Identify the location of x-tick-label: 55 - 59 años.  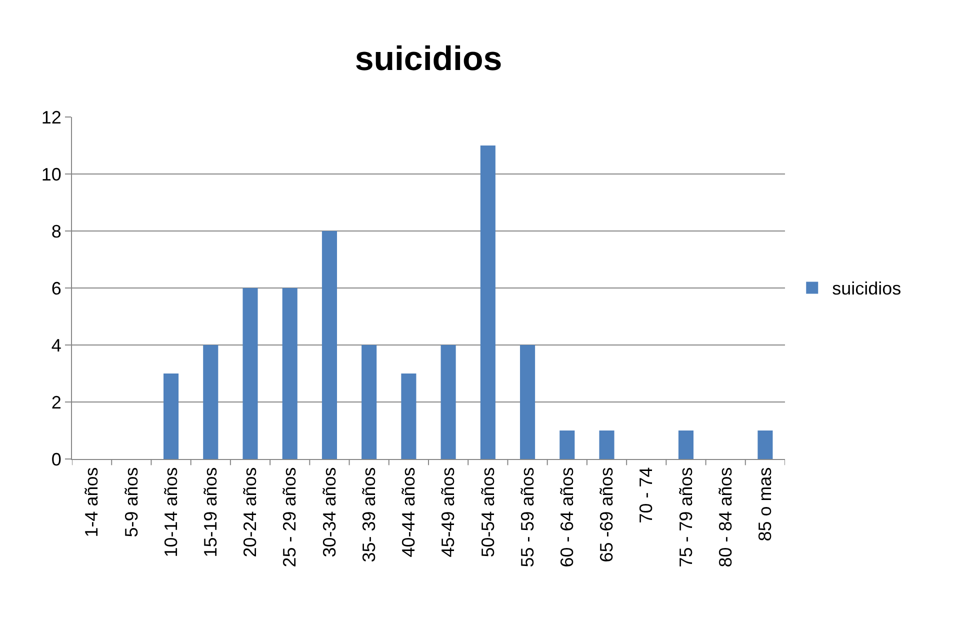
(527, 517).